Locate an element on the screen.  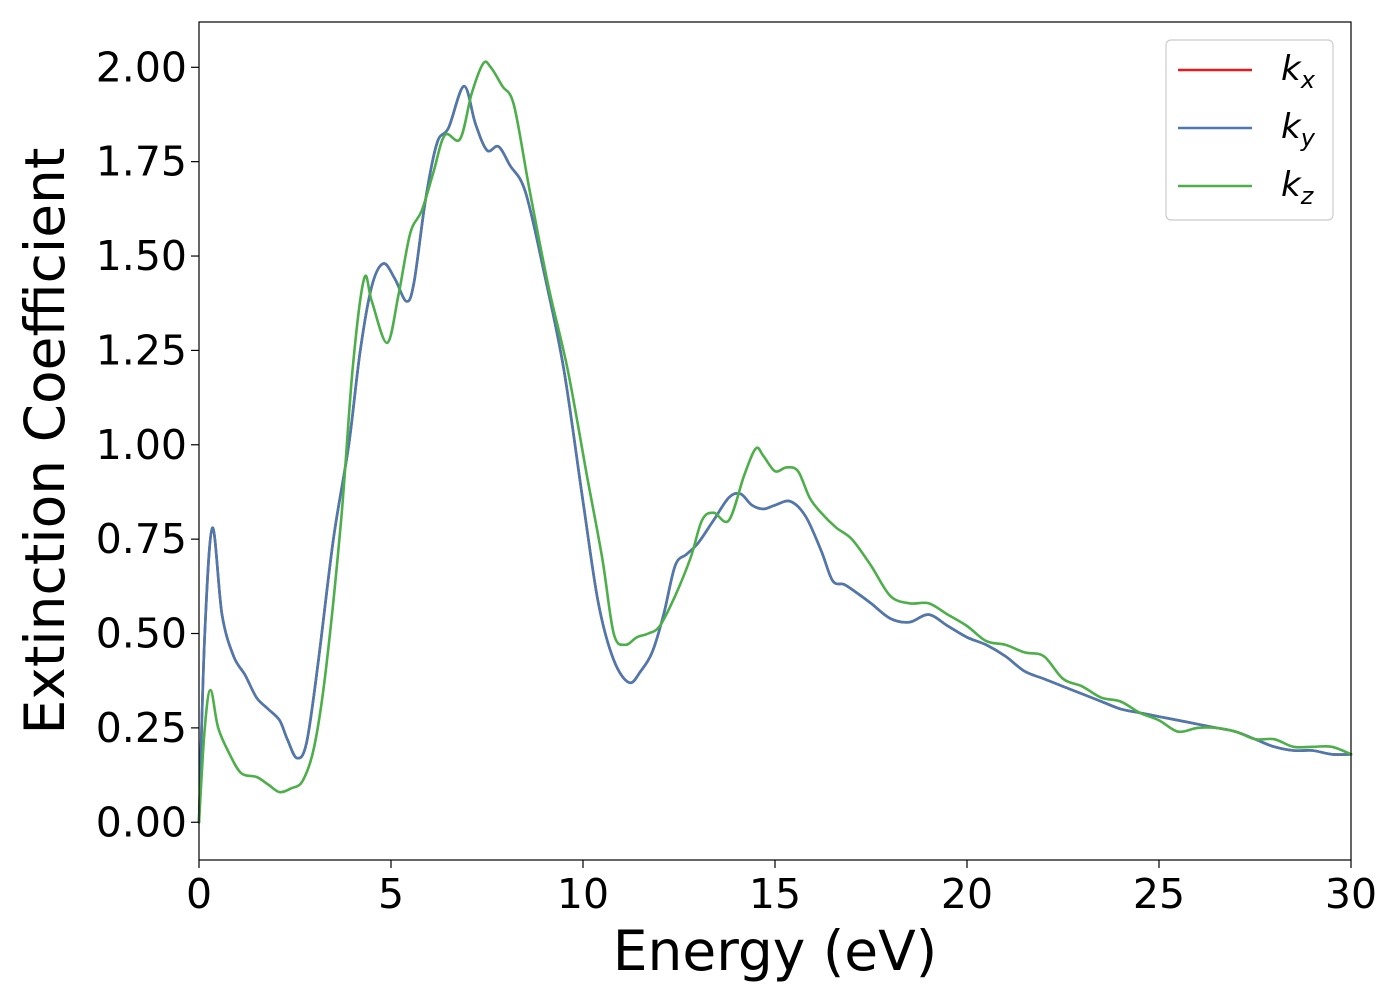
y-axis-ticks: 0.00 0.25 0.50 0.75 1.00 1.25 1.50 1.75 2.00 is located at coordinates (147, 444).